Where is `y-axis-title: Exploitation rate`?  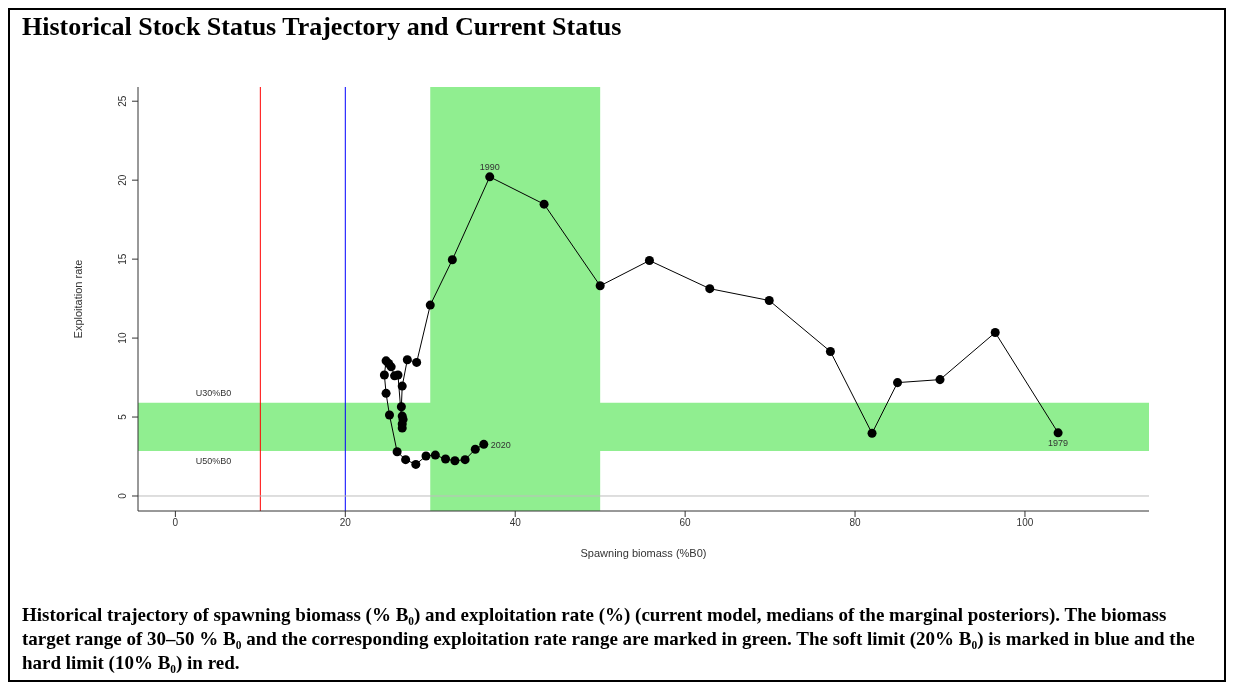 y-axis-title: Exploitation rate is located at coordinates (77, 299).